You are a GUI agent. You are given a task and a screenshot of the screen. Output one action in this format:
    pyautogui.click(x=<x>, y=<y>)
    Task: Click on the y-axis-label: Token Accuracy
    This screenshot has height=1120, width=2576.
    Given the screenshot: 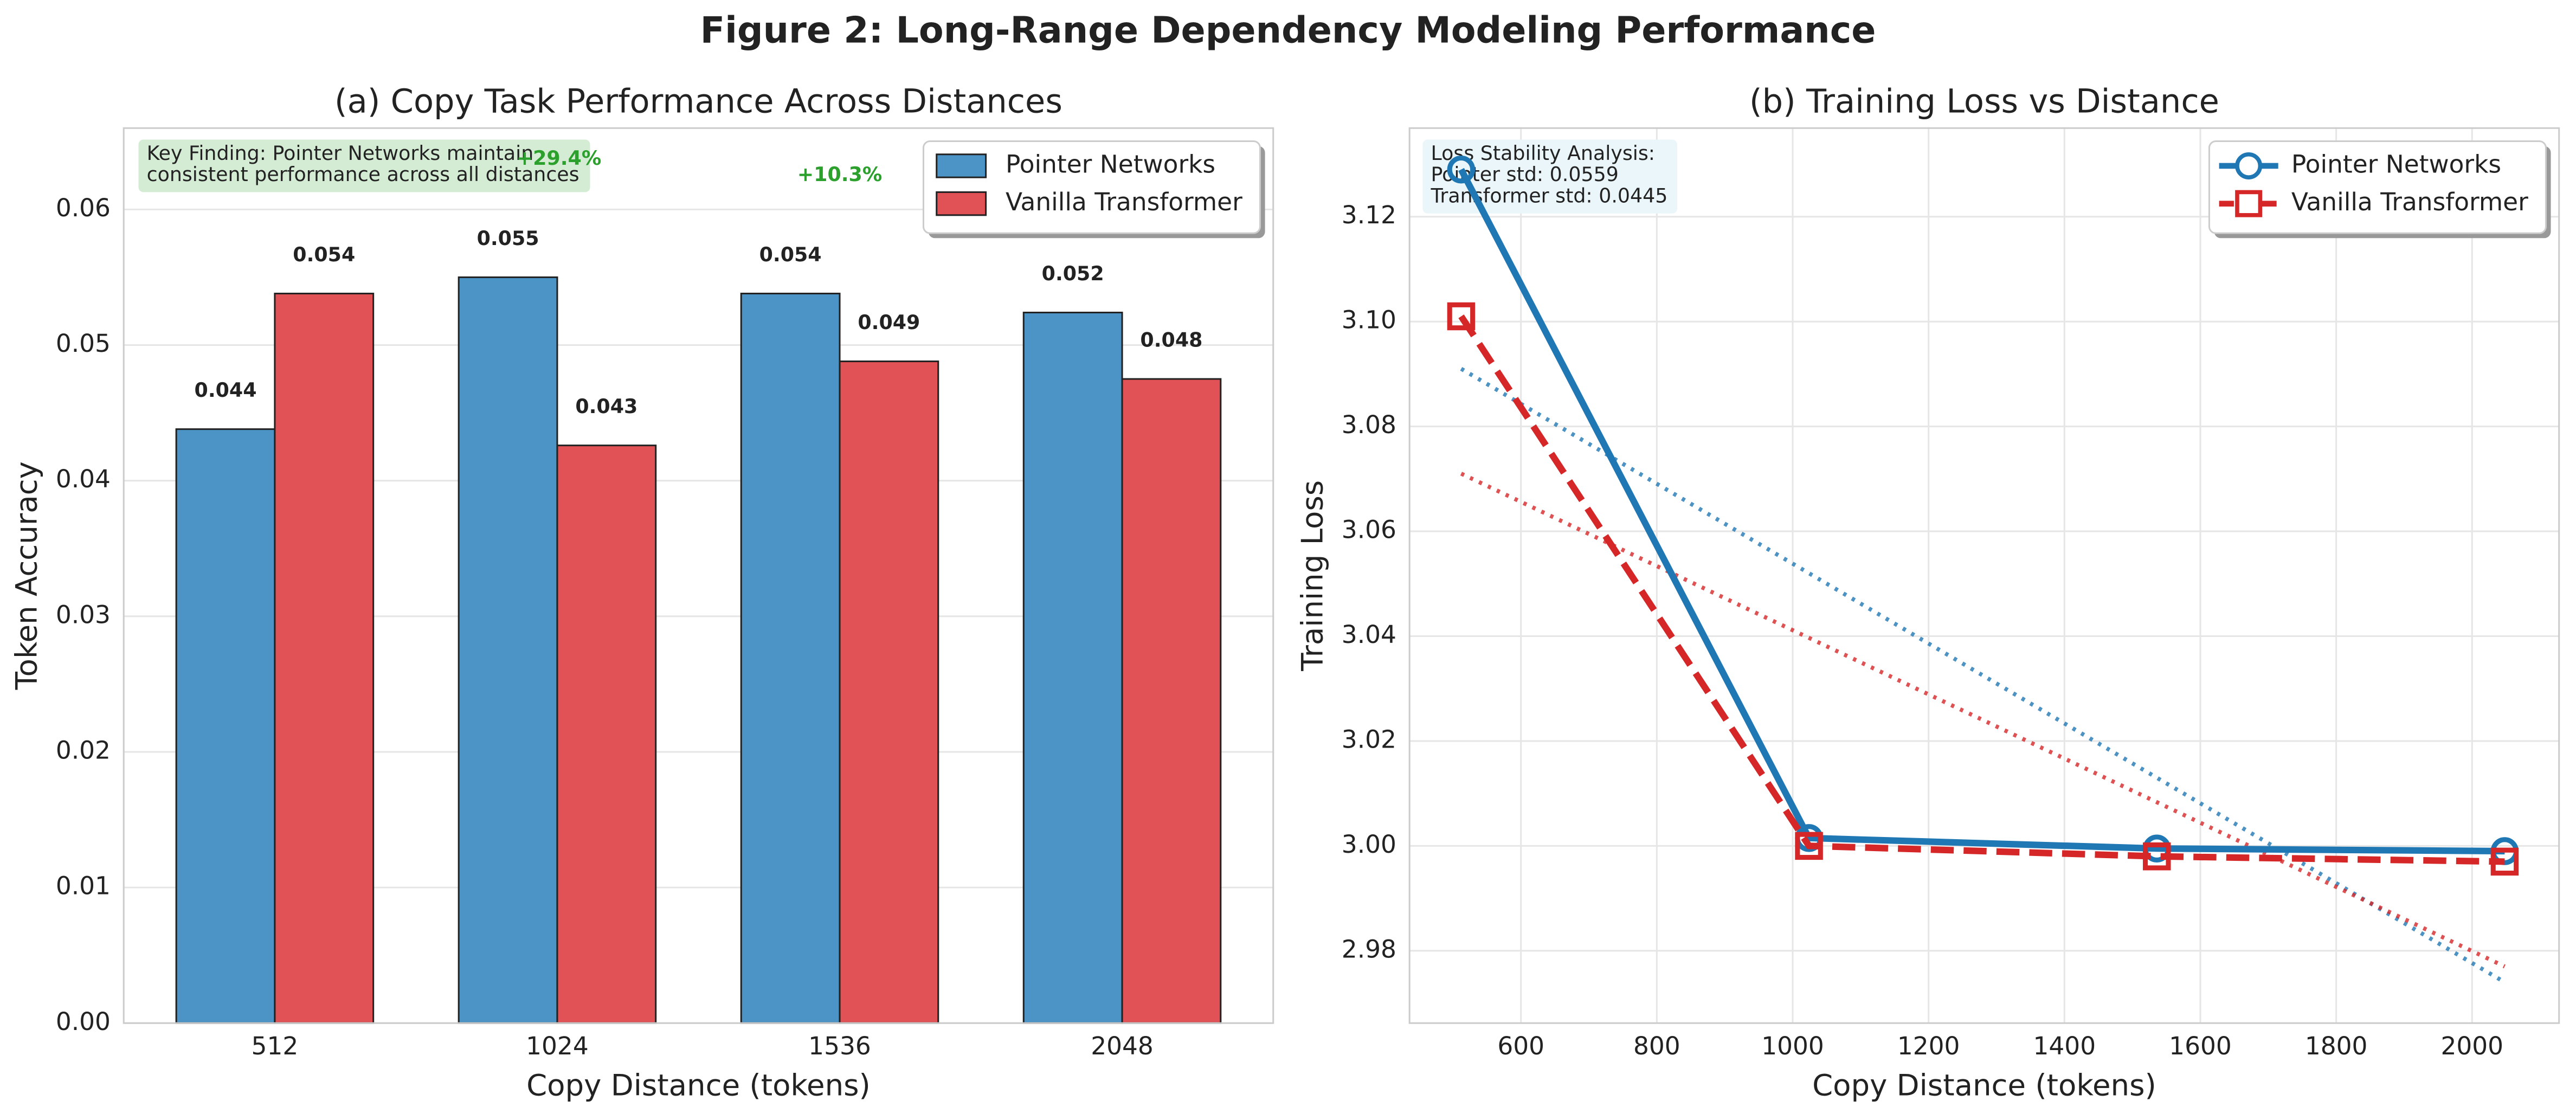 What is the action you would take?
    pyautogui.click(x=26, y=575)
    